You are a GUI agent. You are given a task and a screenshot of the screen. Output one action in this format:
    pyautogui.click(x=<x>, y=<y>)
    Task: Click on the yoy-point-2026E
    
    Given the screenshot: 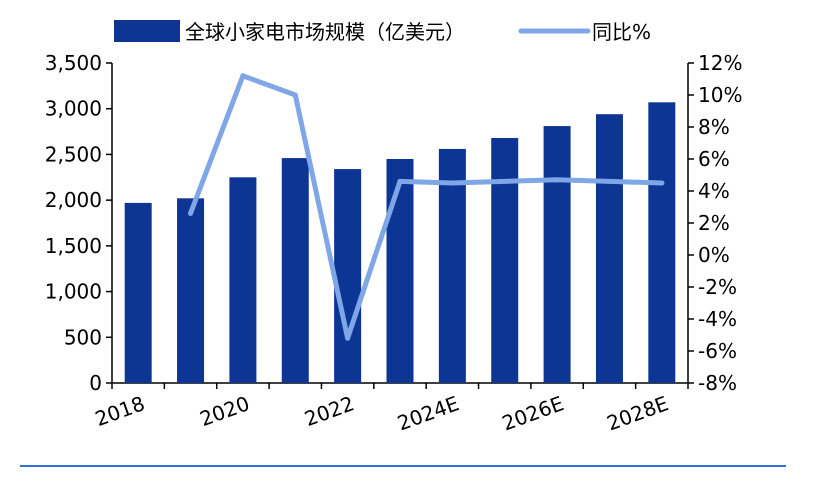 What is the action you would take?
    pyautogui.click(x=557, y=180)
    